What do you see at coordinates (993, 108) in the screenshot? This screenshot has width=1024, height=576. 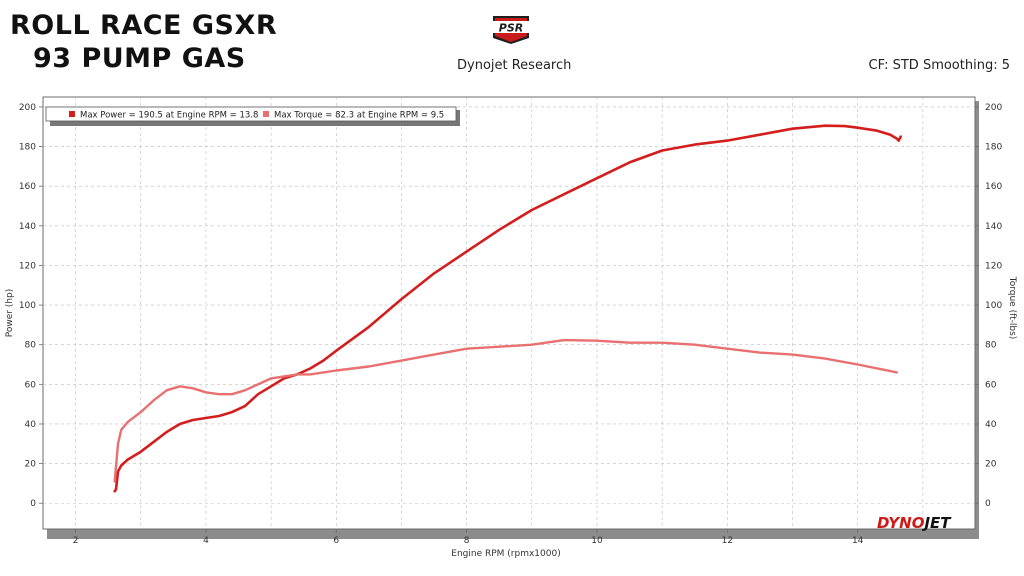 I see `y2-tick-label: 200` at bounding box center [993, 108].